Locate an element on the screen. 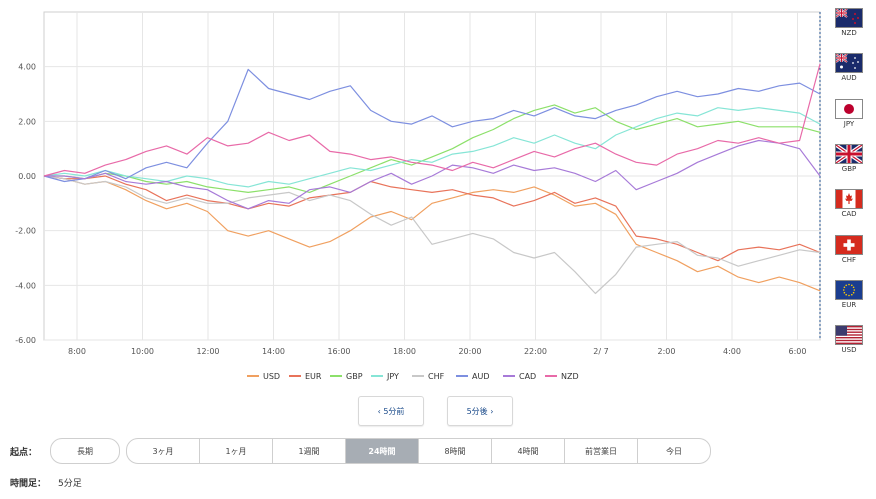 Image resolution: width=876 pixels, height=499 pixels. flag-item-cad: CAD is located at coordinates (849, 203).